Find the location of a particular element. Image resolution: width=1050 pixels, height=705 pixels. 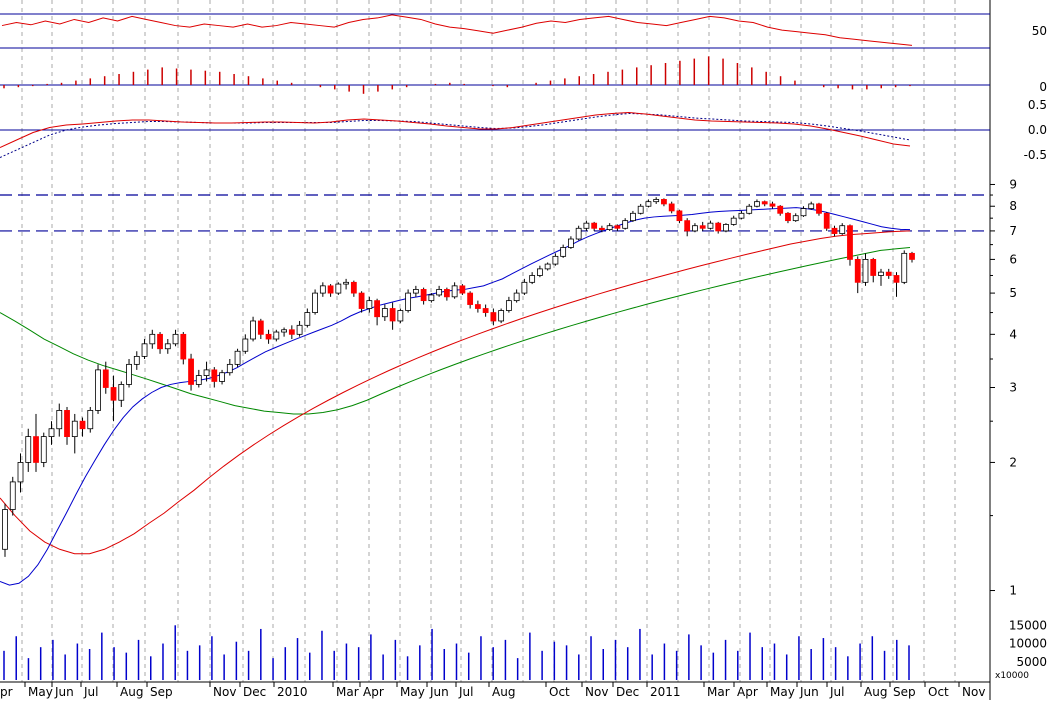

volume-tick-label: 5000 is located at coordinates (1031, 662).